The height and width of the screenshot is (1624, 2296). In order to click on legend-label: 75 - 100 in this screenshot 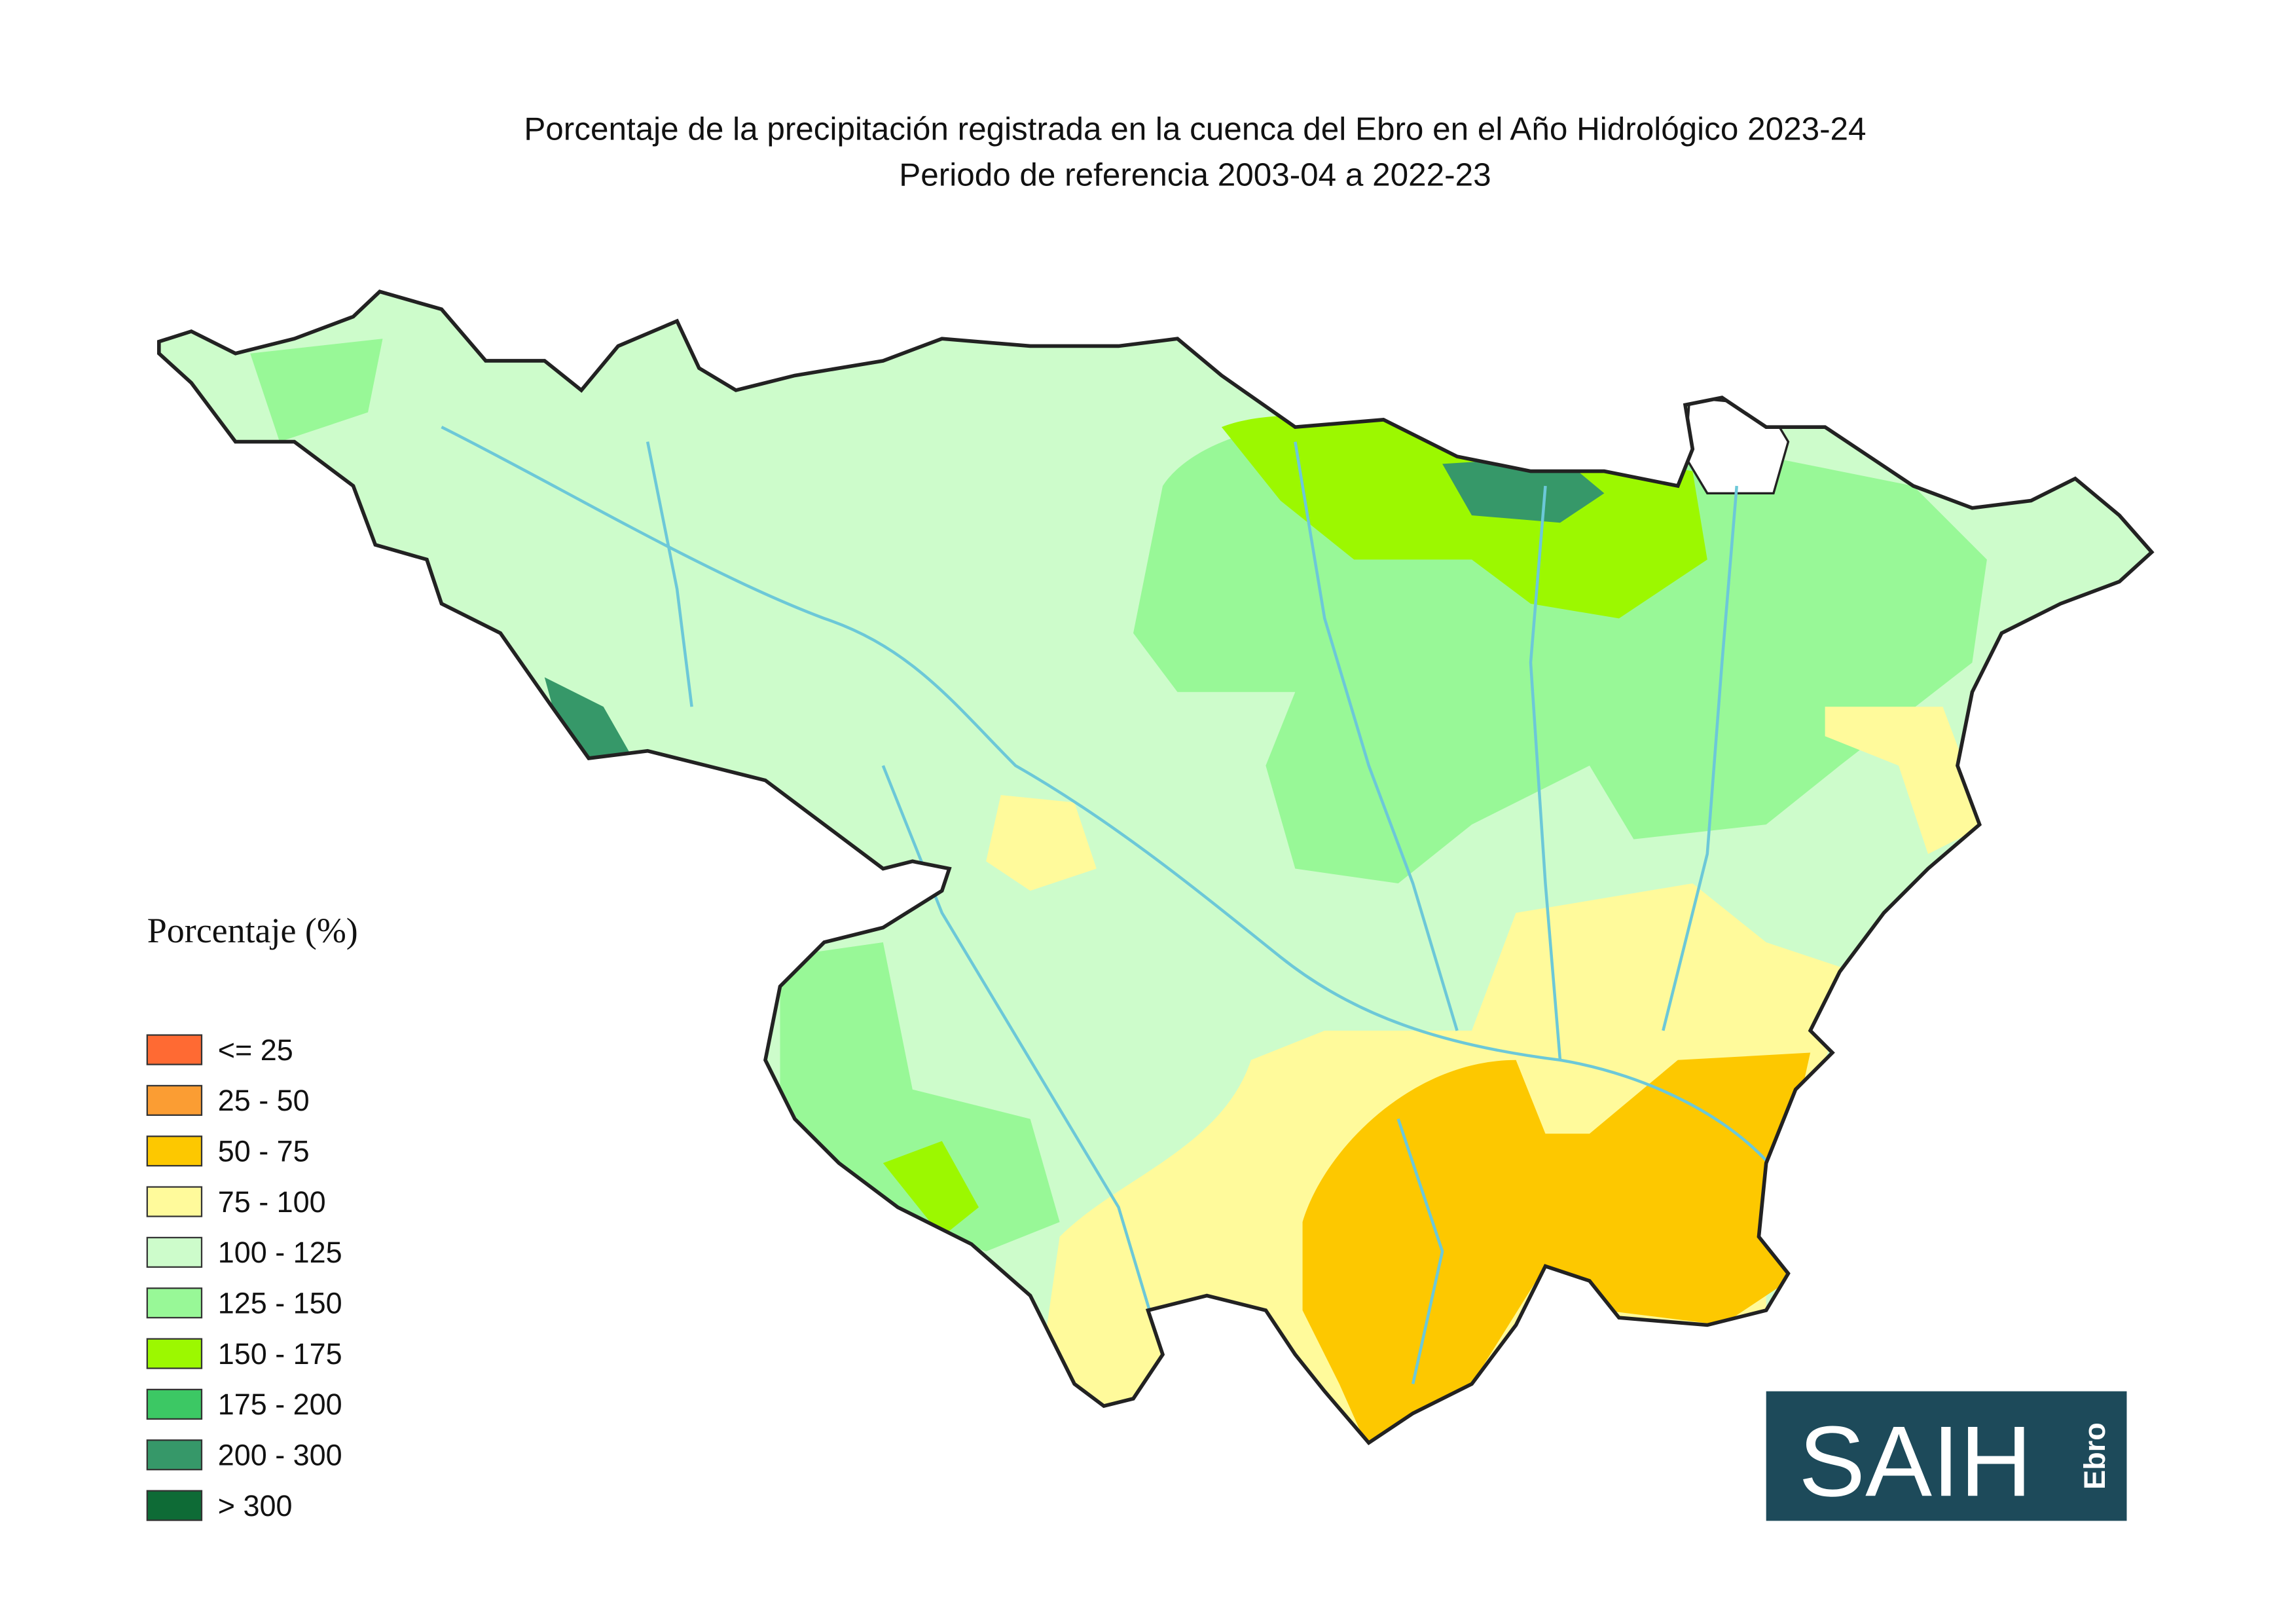, I will do `click(272, 1202)`.